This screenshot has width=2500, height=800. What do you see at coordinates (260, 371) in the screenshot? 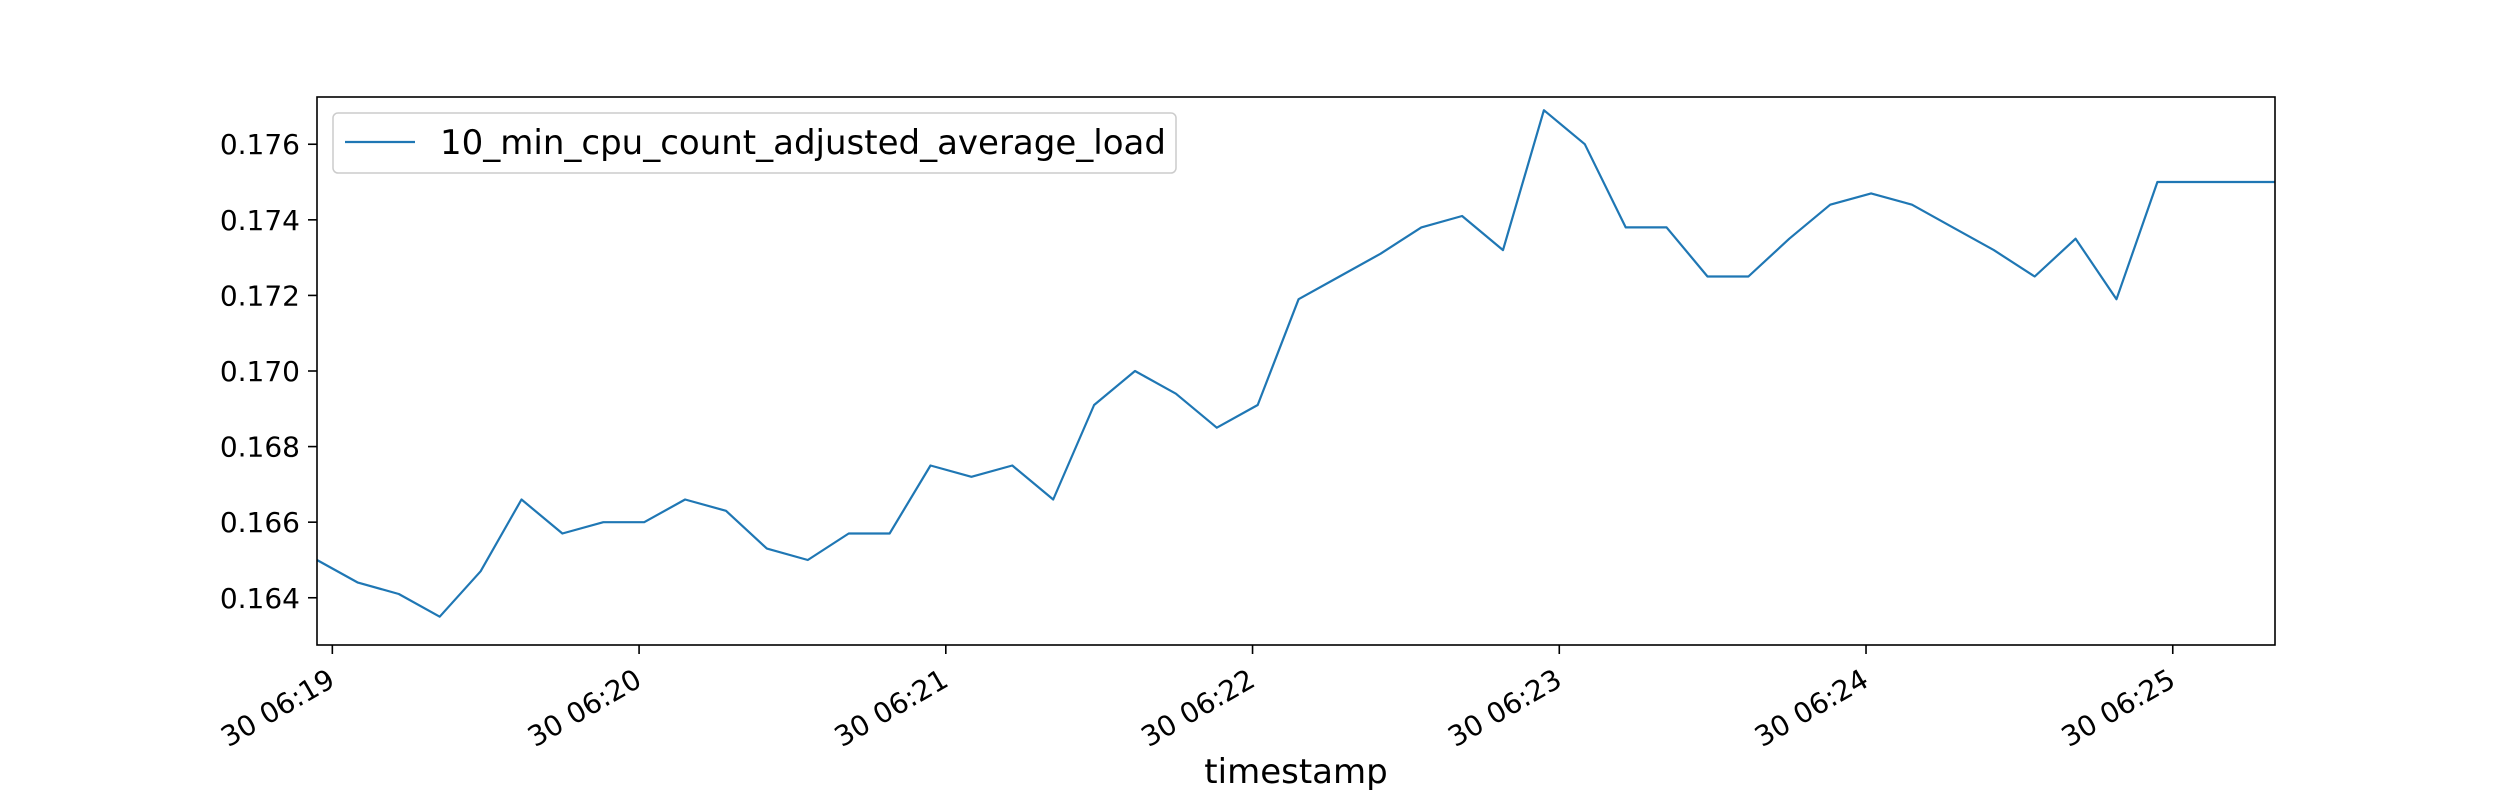
I see `y-tick-label: 0.170` at bounding box center [260, 371].